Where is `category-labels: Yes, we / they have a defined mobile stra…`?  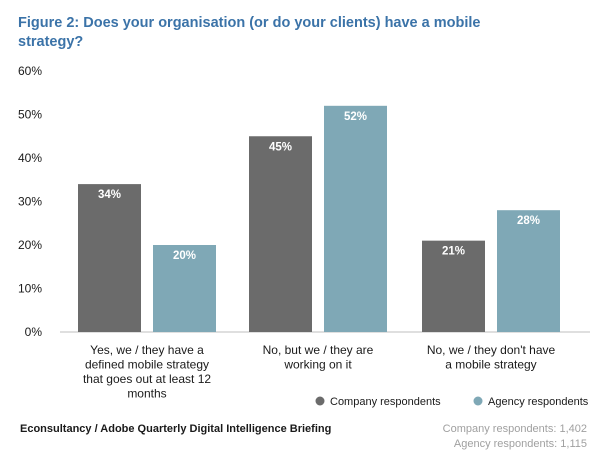
category-labels: Yes, we / they have a defined mobile stra… is located at coordinates (319, 372).